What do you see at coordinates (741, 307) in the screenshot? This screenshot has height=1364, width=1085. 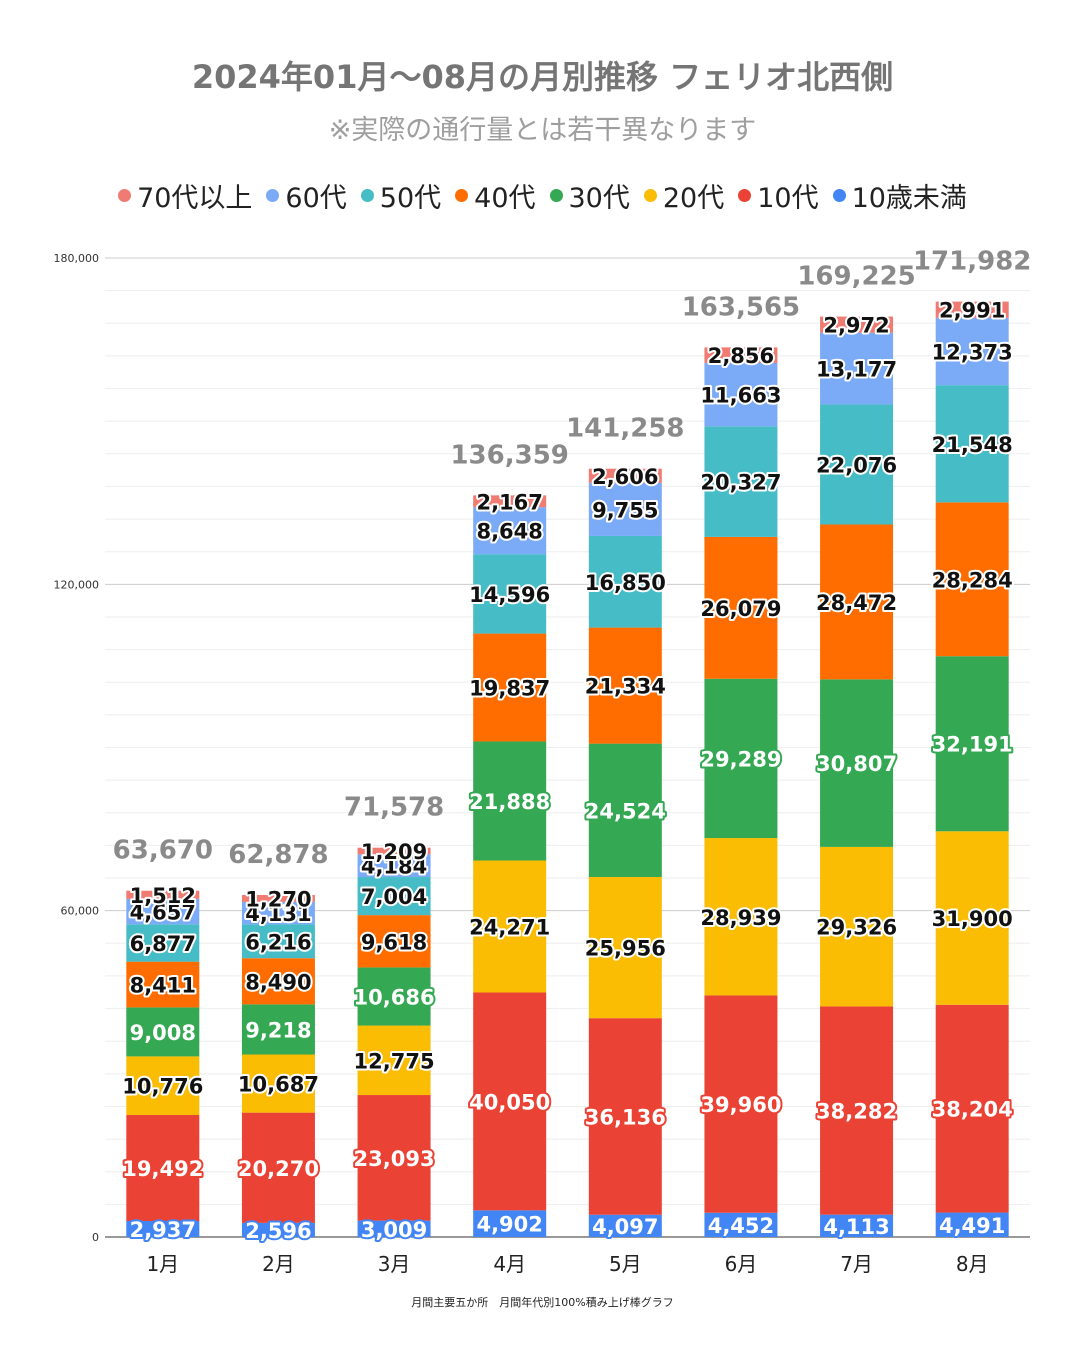 I see `total-label: 163,565` at bounding box center [741, 307].